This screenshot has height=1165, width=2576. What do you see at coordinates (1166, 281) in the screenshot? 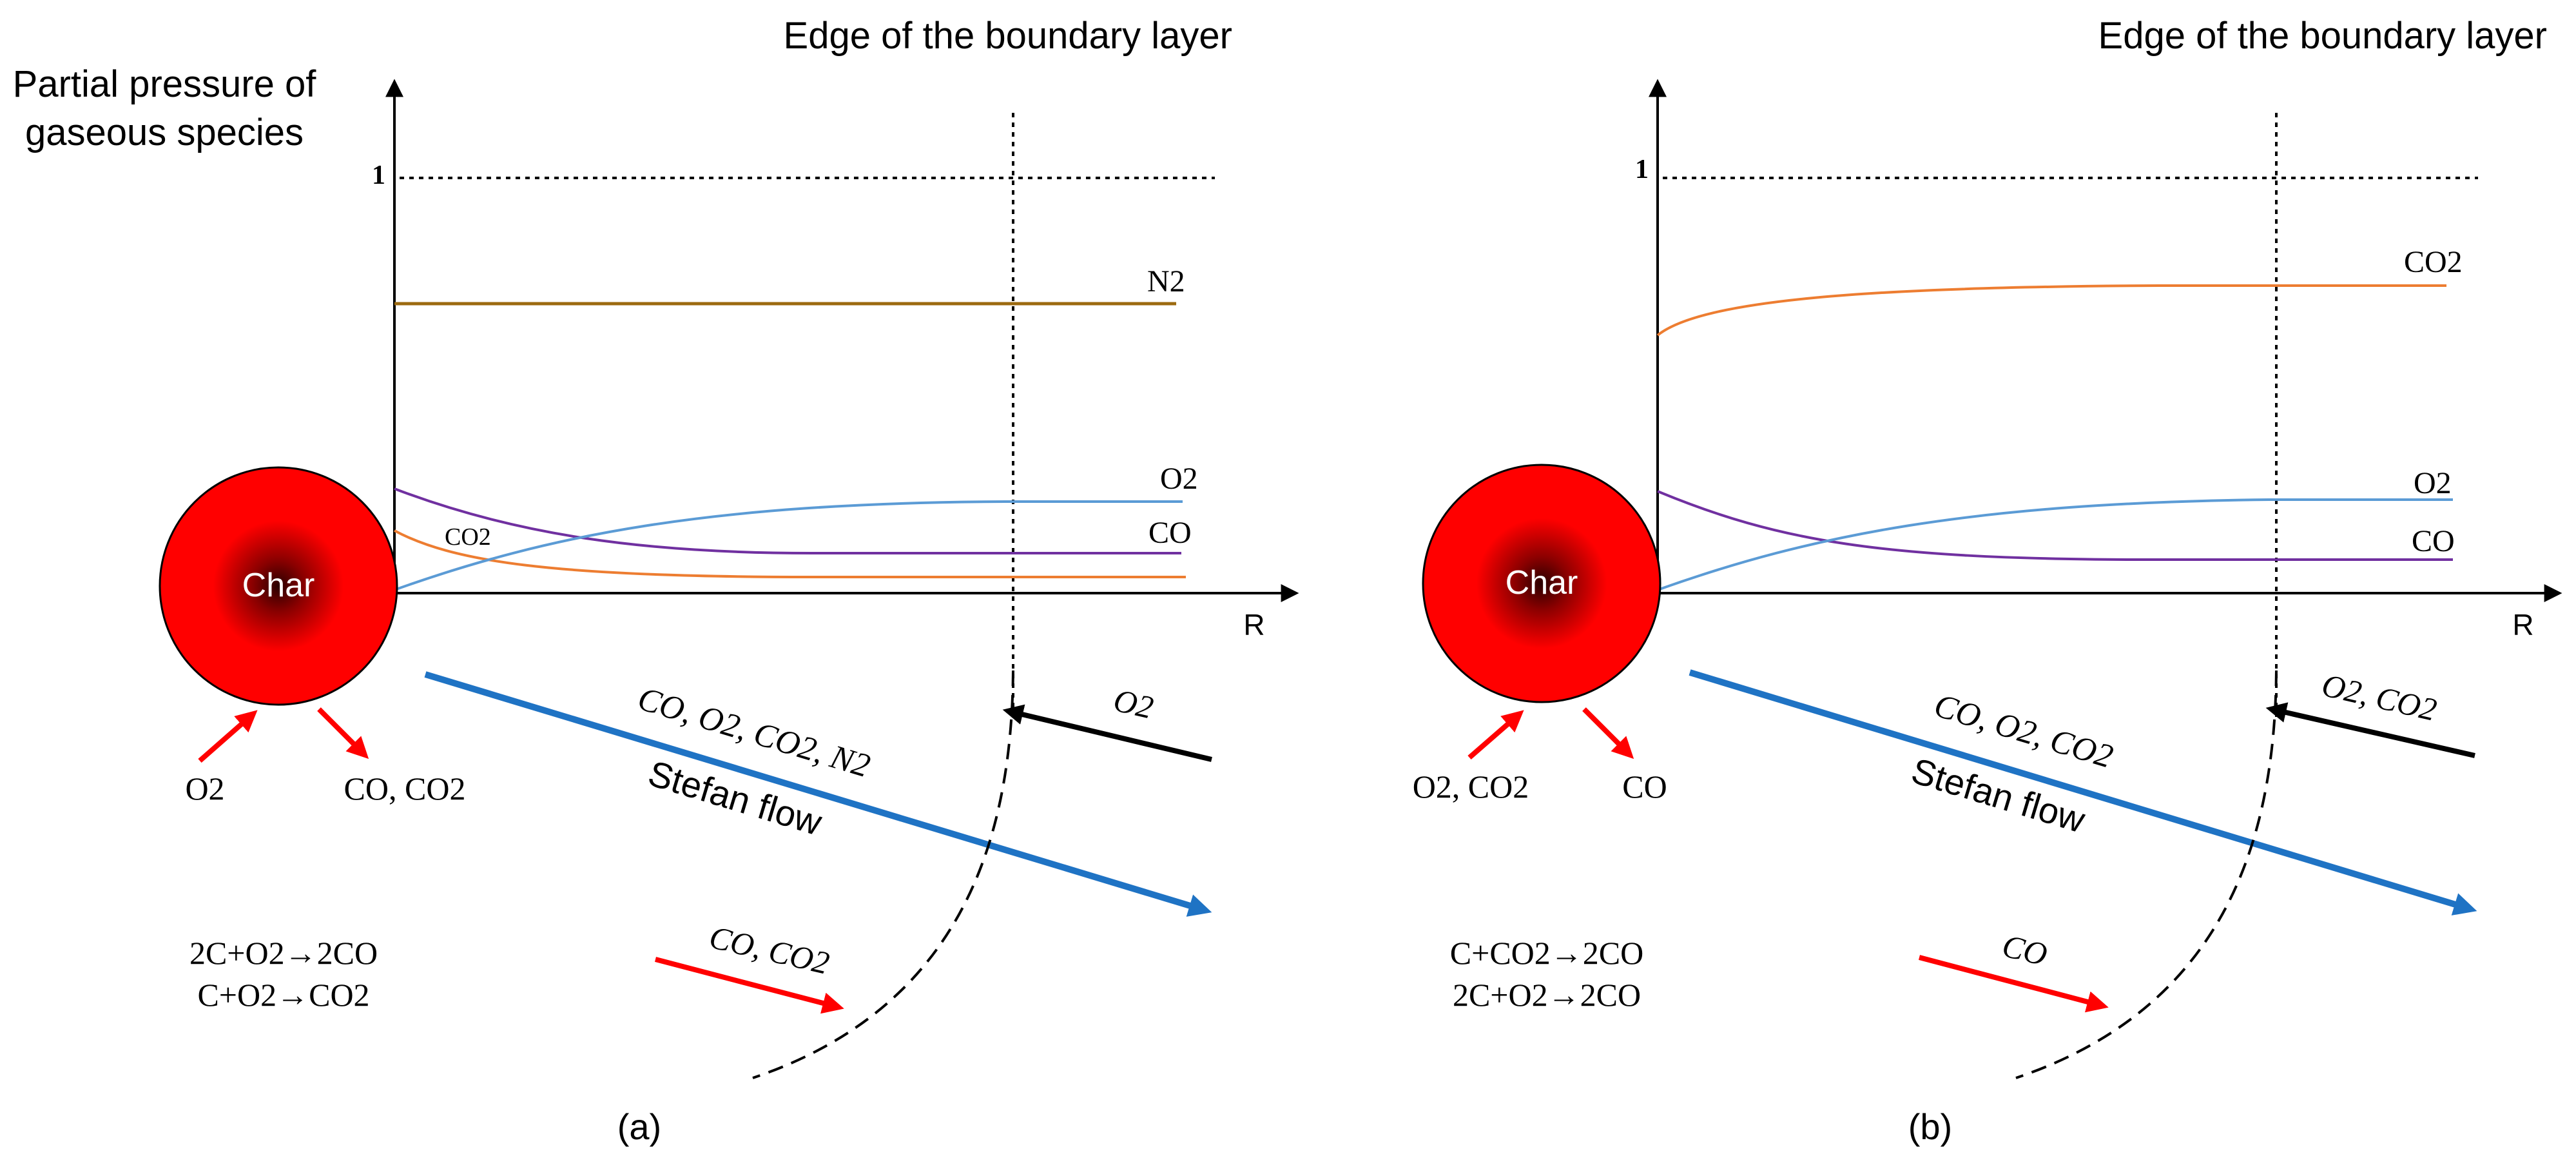
I see `n2-label-a: N2` at bounding box center [1166, 281].